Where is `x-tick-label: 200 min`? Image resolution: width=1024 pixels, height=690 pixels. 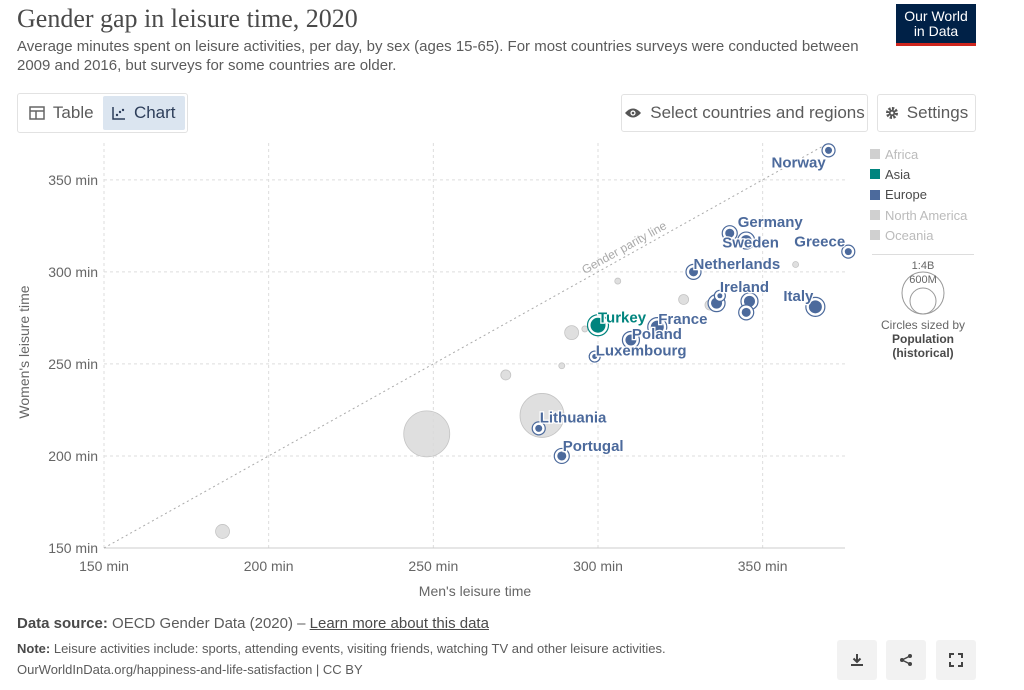
x-tick-label: 200 min is located at coordinates (269, 566).